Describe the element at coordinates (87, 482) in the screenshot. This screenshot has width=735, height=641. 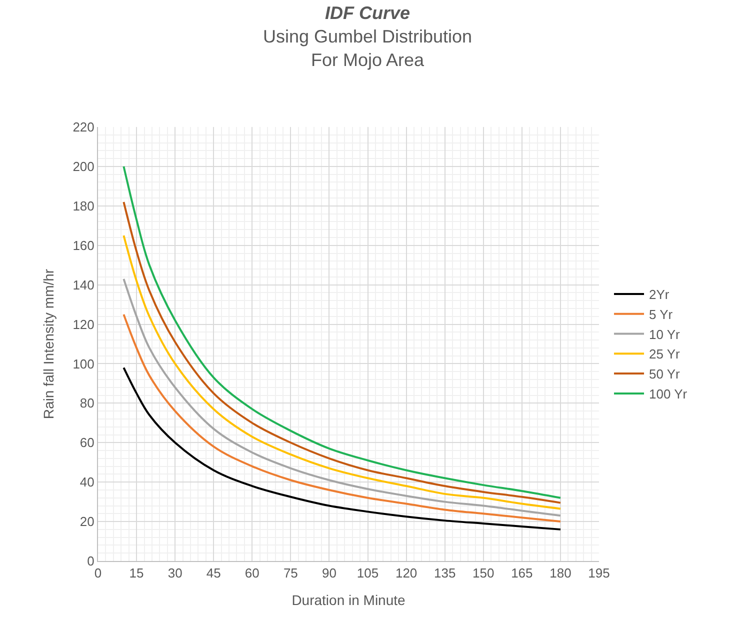
I see `y-tick-label: 40` at that location.